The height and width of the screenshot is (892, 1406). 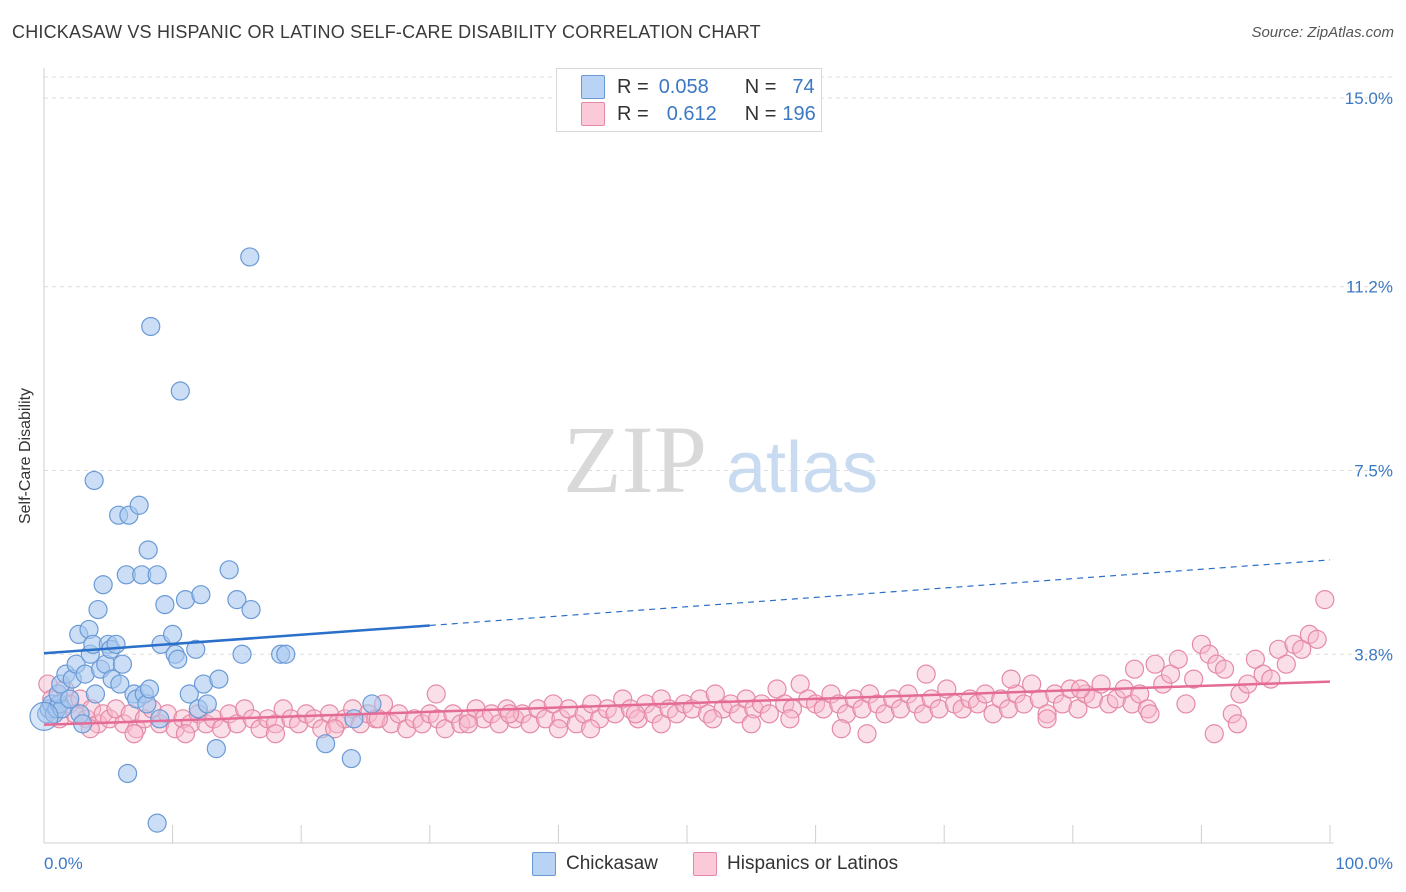 What do you see at coordinates (813, 863) in the screenshot?
I see `bottom-legend-label-hispanics: Hispanics or Latinos` at bounding box center [813, 863].